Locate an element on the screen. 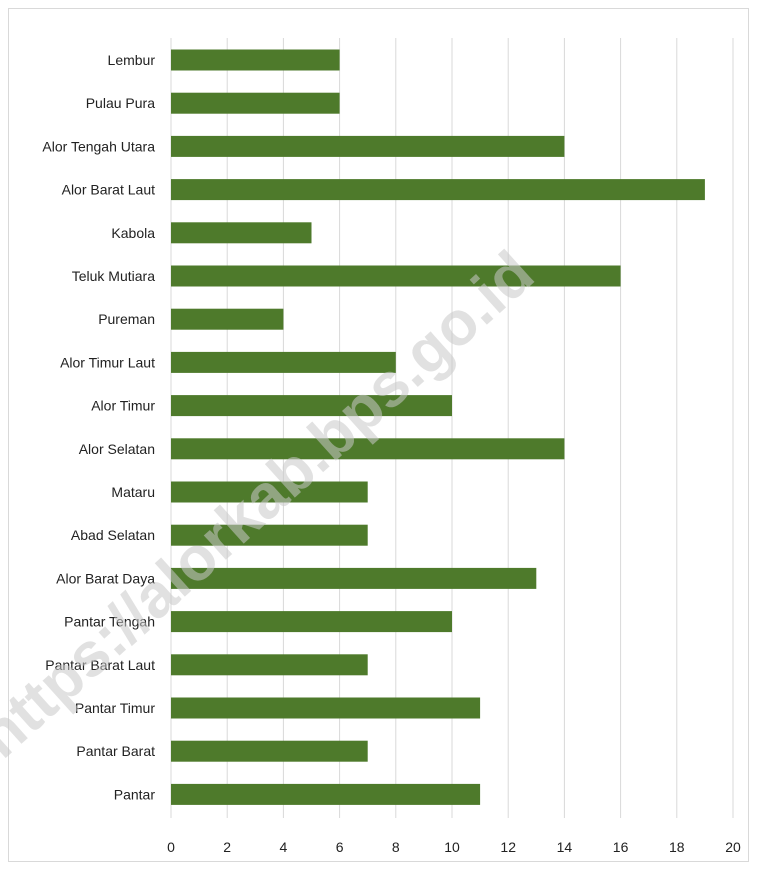 The height and width of the screenshot is (870, 757). category-label: Pantar Tengah is located at coordinates (109, 622).